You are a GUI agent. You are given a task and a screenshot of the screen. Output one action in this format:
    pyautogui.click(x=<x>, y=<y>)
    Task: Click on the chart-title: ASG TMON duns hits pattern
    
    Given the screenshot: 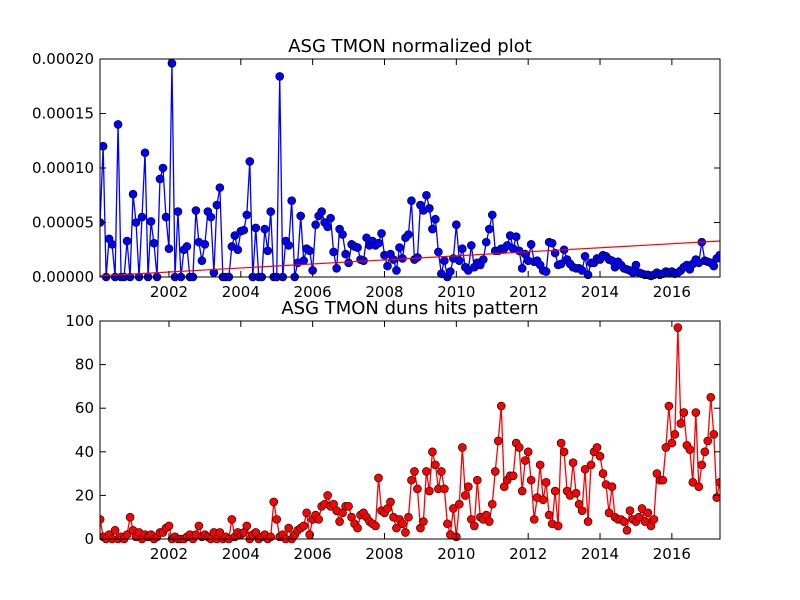 What is the action you would take?
    pyautogui.click(x=409, y=308)
    